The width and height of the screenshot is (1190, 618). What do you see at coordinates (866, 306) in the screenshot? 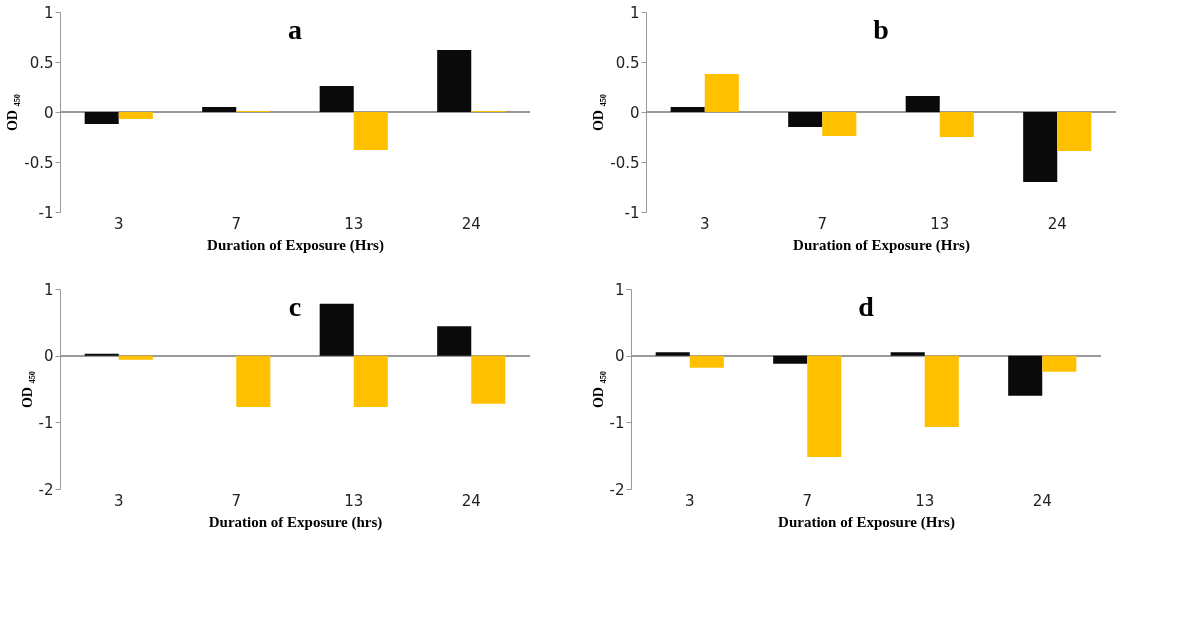
I see `chart-title: d` at bounding box center [866, 306].